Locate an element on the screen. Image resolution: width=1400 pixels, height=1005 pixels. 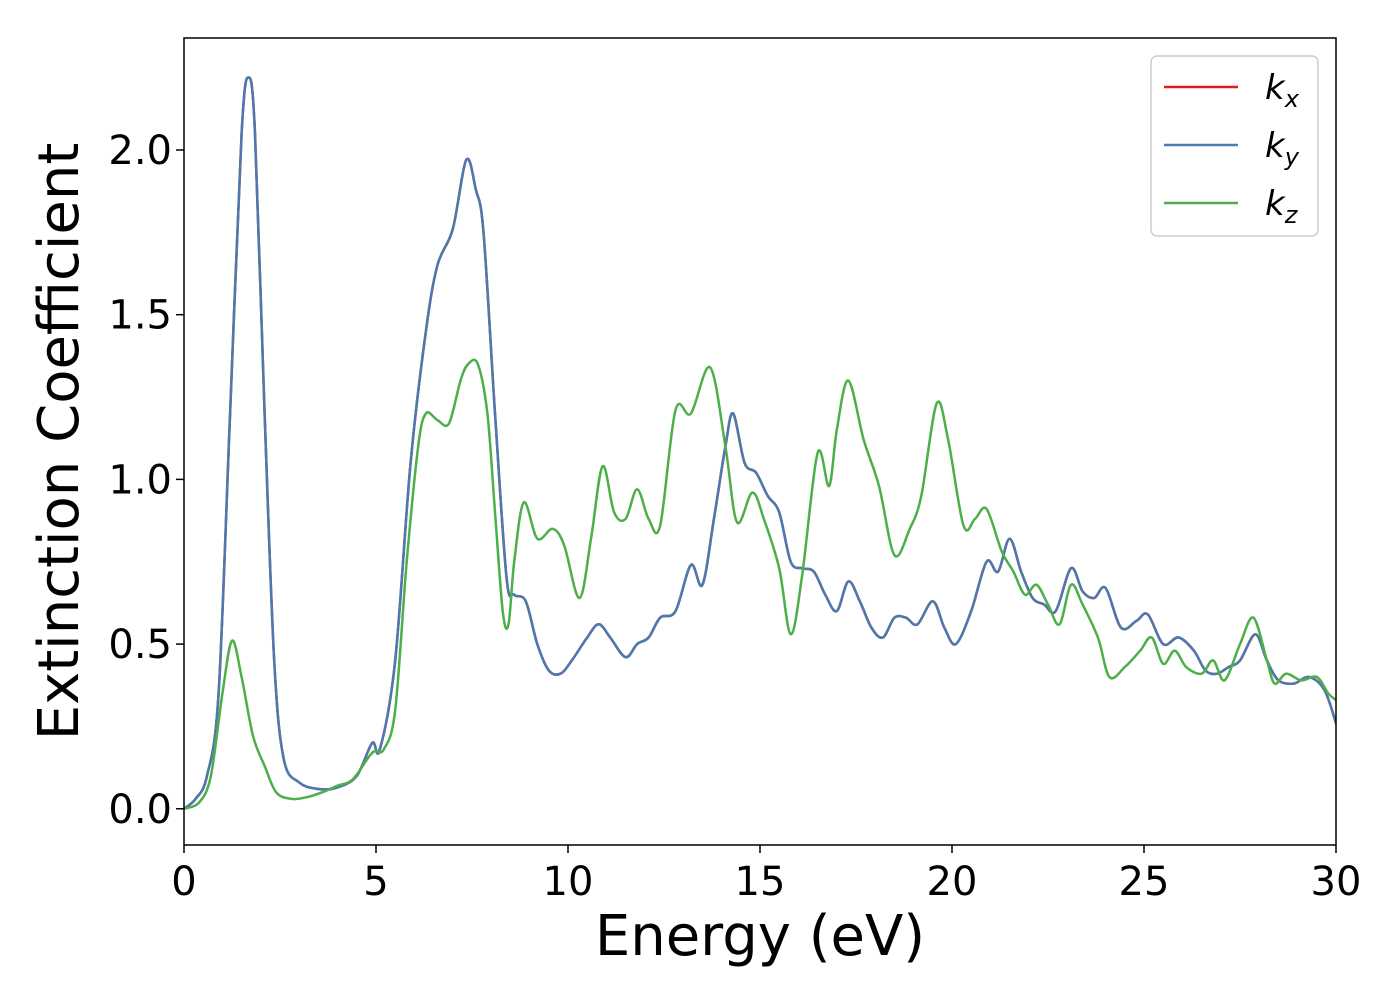
x-axis-label: Energy (eV) is located at coordinates (760, 936).